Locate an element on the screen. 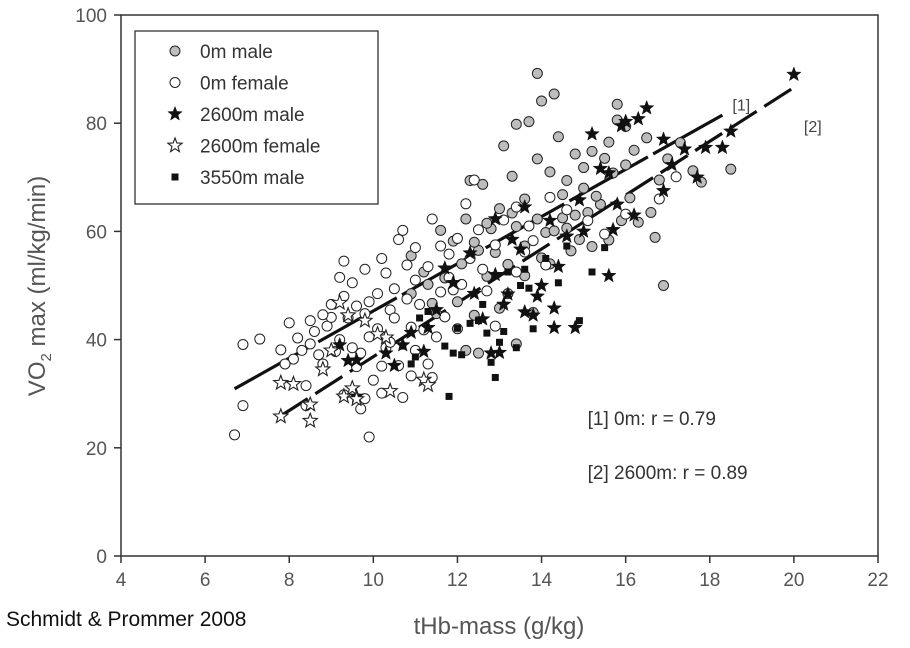  correlation-annotation: [1] 0m: r = 0.79 is located at coordinates (652, 419).